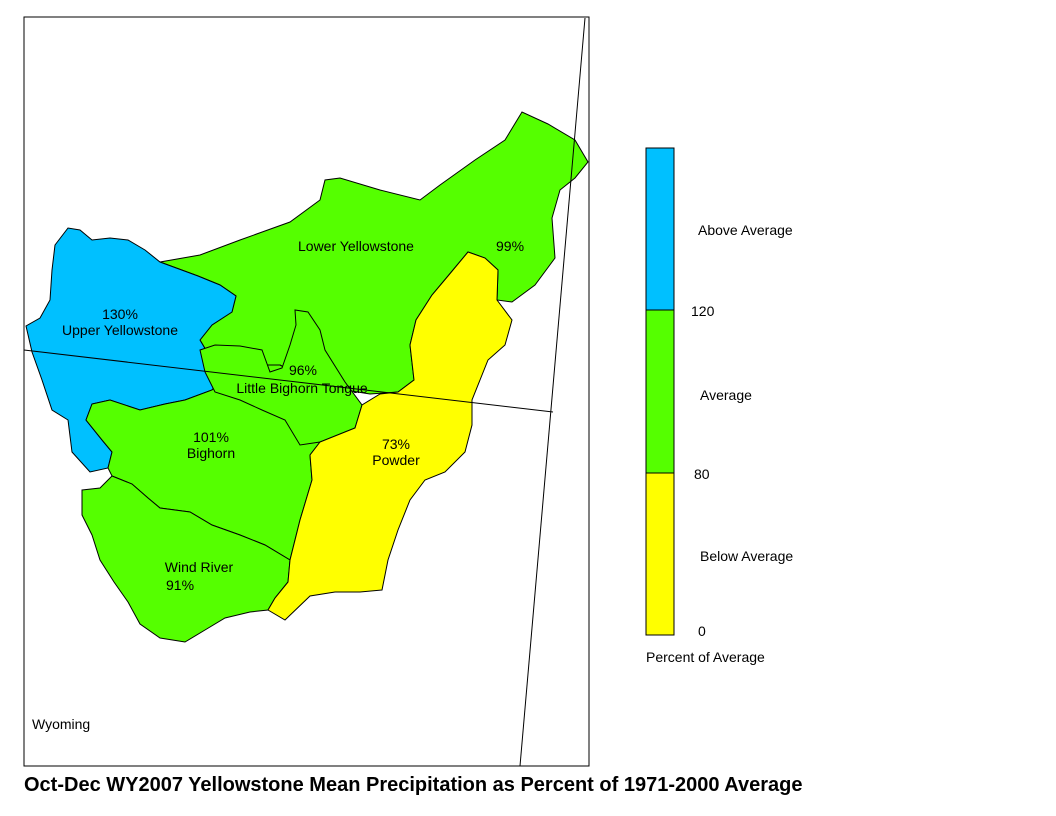  What do you see at coordinates (745, 230) in the screenshot?
I see `legend-label-above-average: Above Average` at bounding box center [745, 230].